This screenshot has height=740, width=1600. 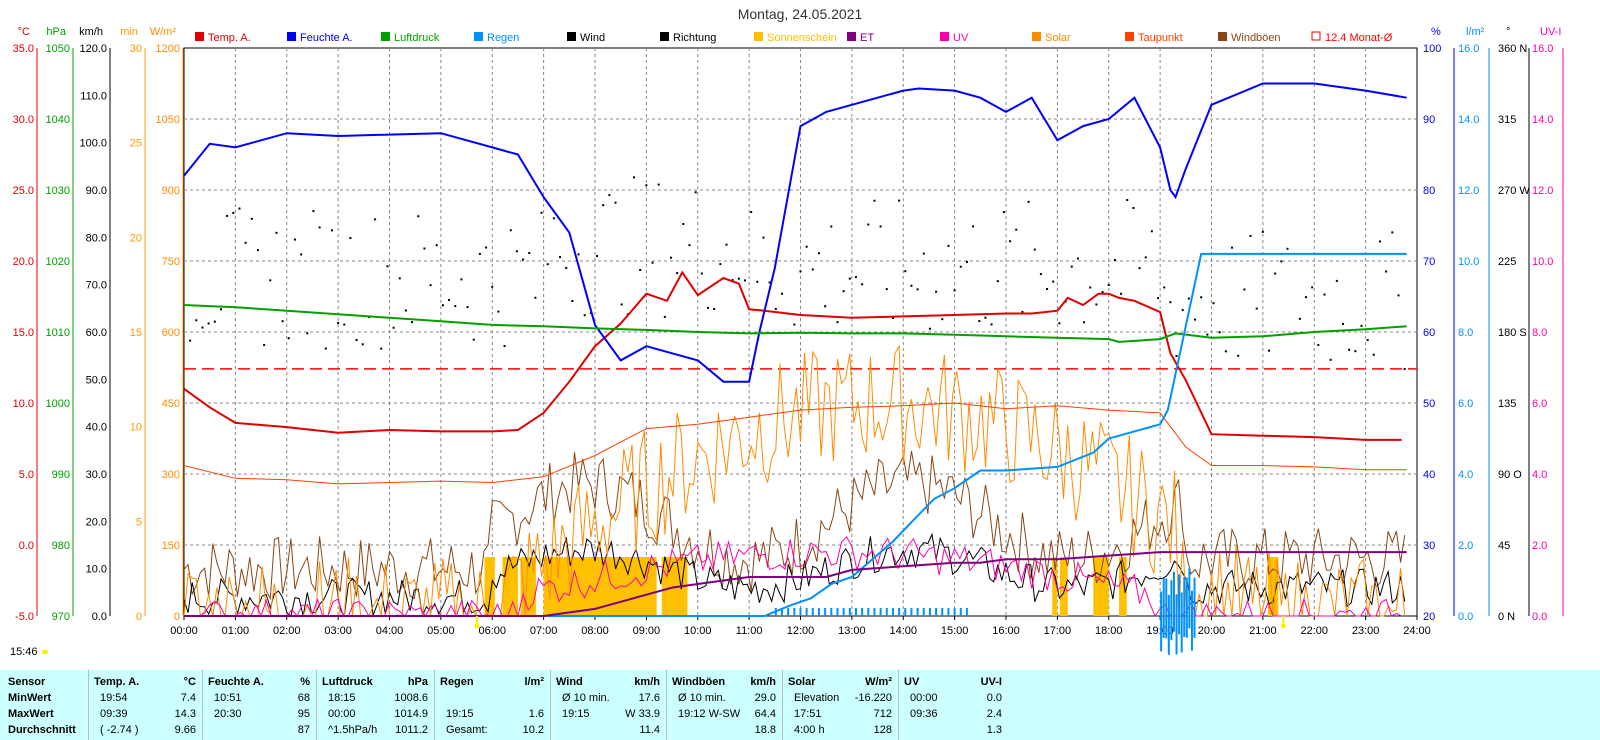 What do you see at coordinates (694, 38) in the screenshot?
I see `legend-label: Richtung` at bounding box center [694, 38].